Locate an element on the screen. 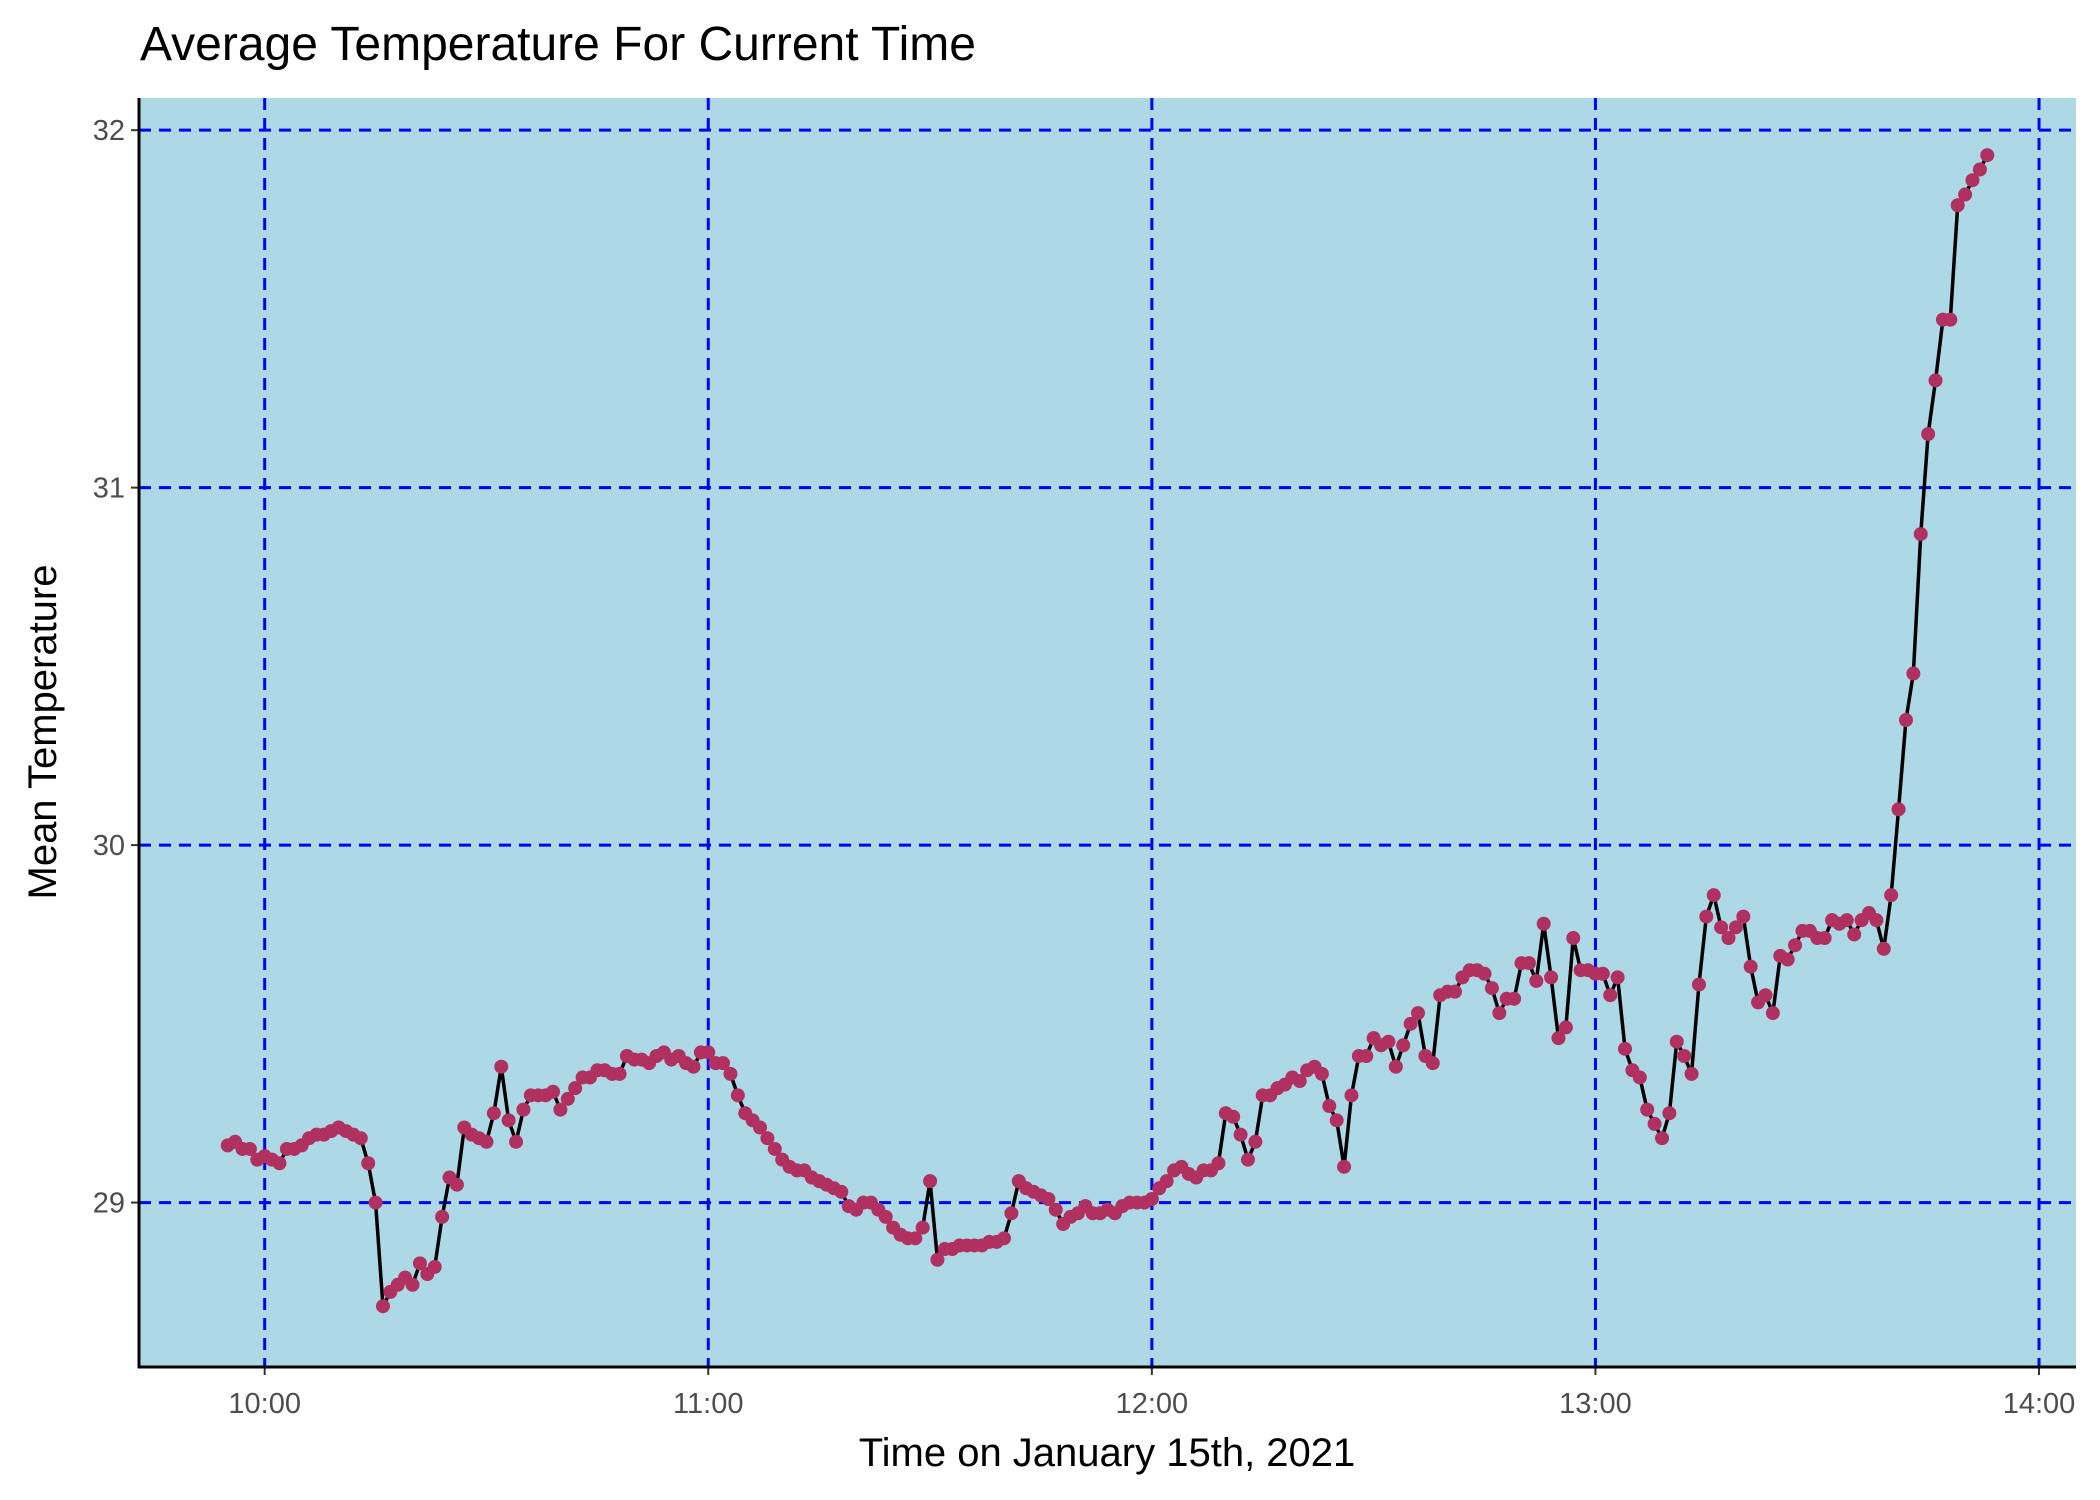 This screenshot has width=2100, height=1500. y-tick-label: 29 is located at coordinates (109, 1204).